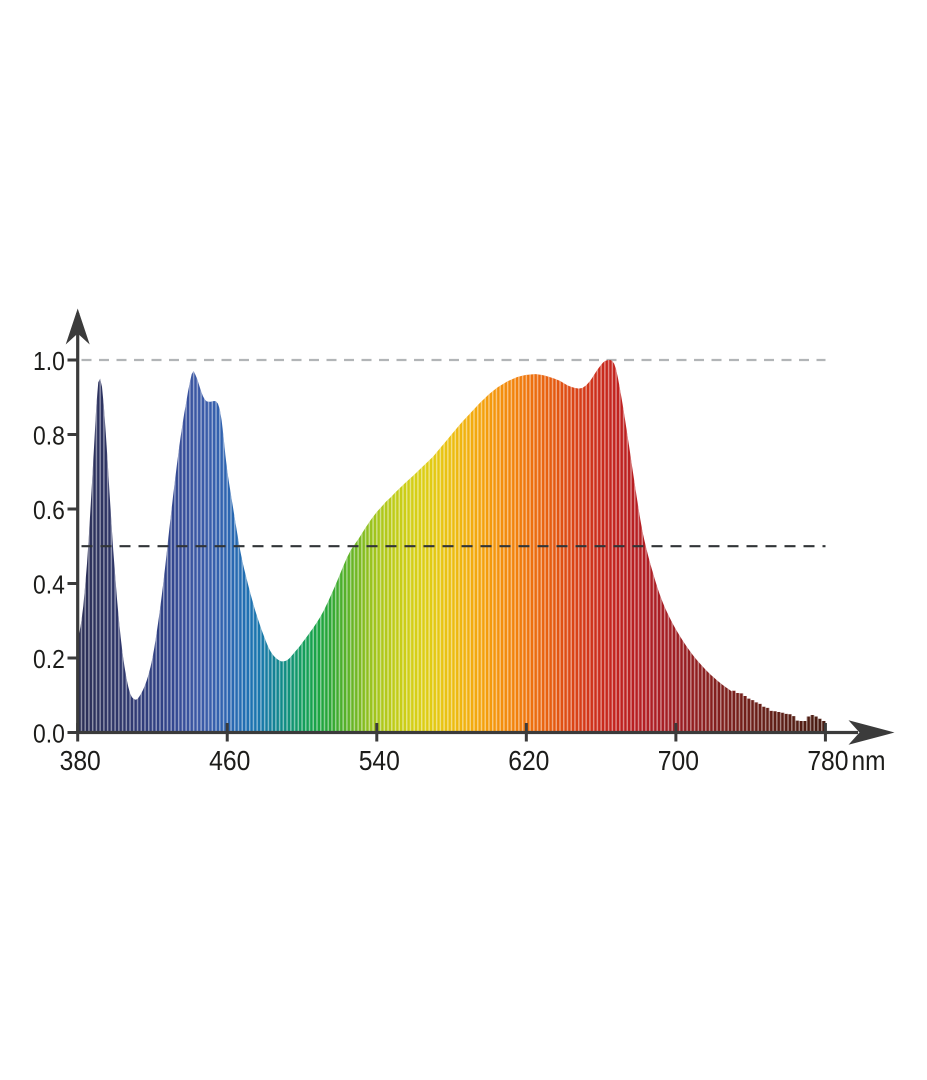 Image resolution: width=927 pixels, height=1080 pixels. What do you see at coordinates (49, 511) in the screenshot?
I see `svg-text: 0.6` at bounding box center [49, 511].